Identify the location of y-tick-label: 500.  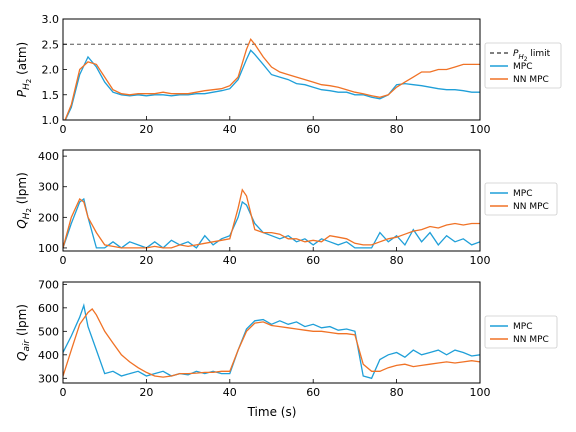
(48, 331).